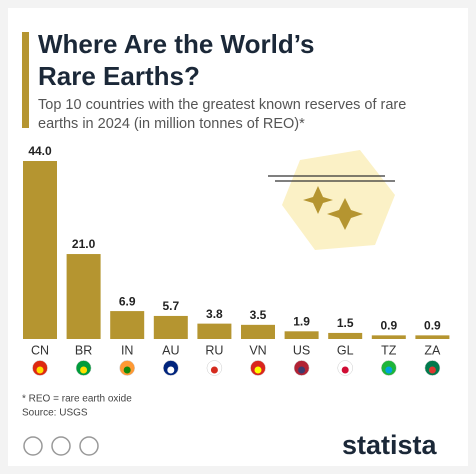 This screenshot has width=476, height=474. Describe the element at coordinates (84, 244) in the screenshot. I see `value-label: 21.0` at that location.